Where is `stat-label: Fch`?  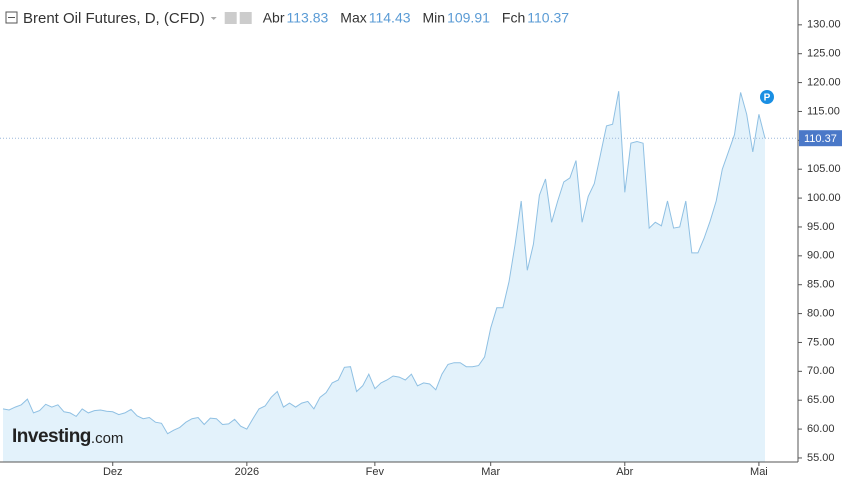 stat-label: Fch is located at coordinates (513, 18).